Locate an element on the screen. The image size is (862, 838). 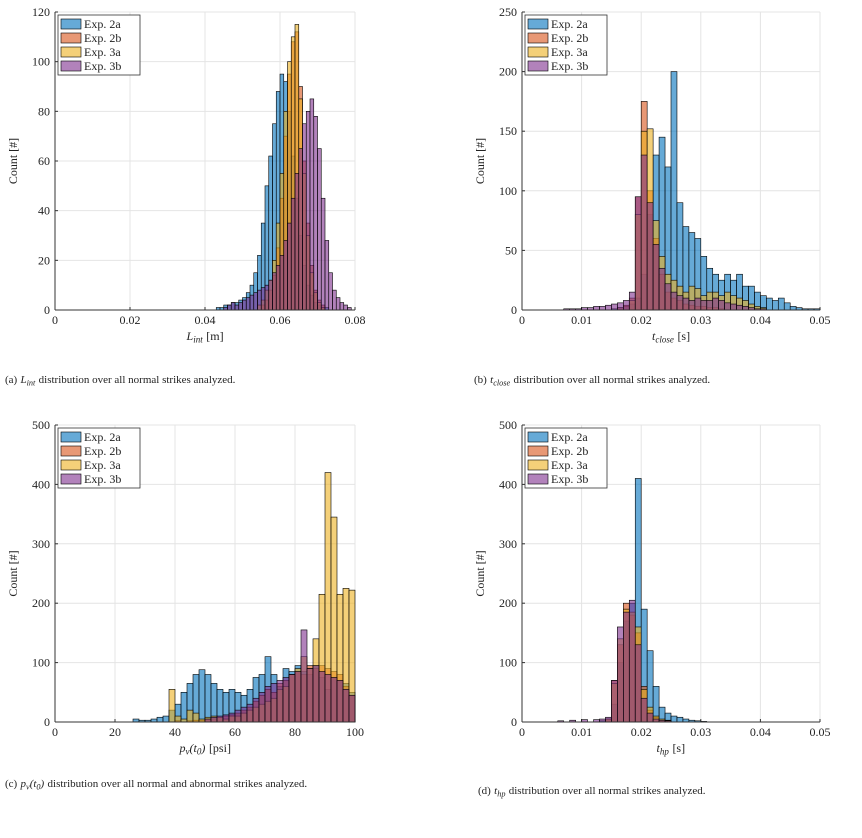
label-part: [s] is located at coordinates (679, 748).